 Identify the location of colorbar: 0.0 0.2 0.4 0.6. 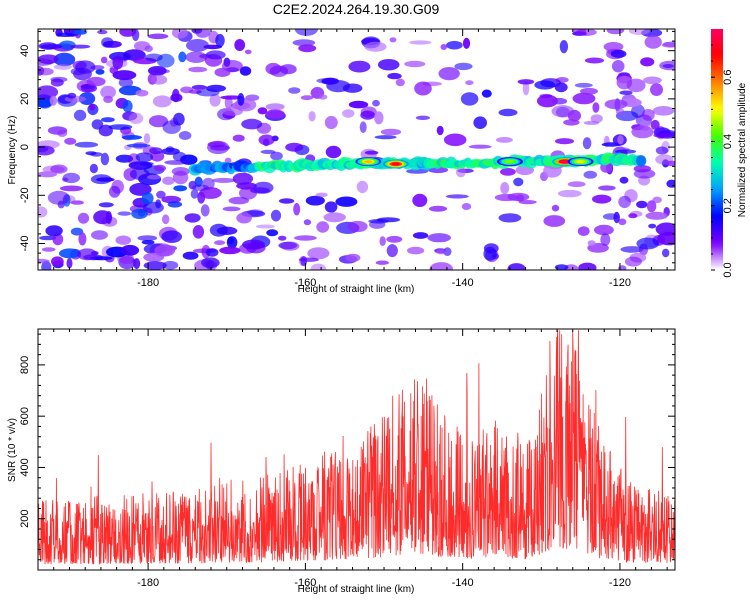
(722, 153).